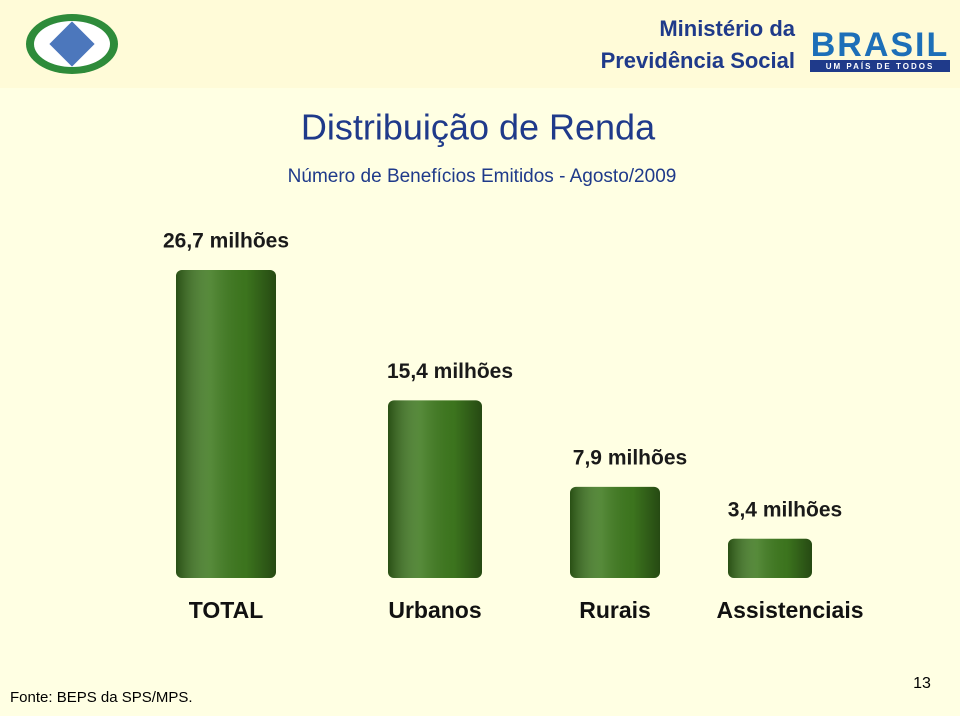 The image size is (960, 716). Describe the element at coordinates (727, 28) in the screenshot. I see `ministry-line: Ministério da` at that location.